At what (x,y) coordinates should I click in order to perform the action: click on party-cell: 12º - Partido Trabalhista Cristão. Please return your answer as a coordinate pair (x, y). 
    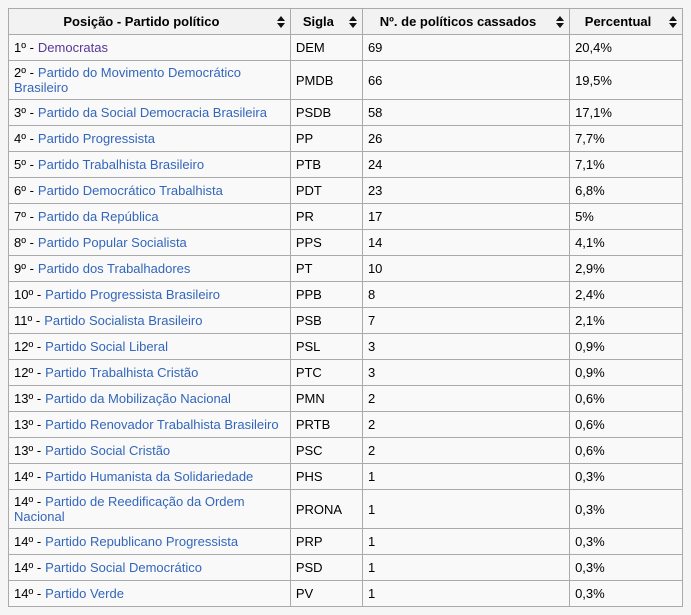
    Looking at the image, I should click on (149, 372).